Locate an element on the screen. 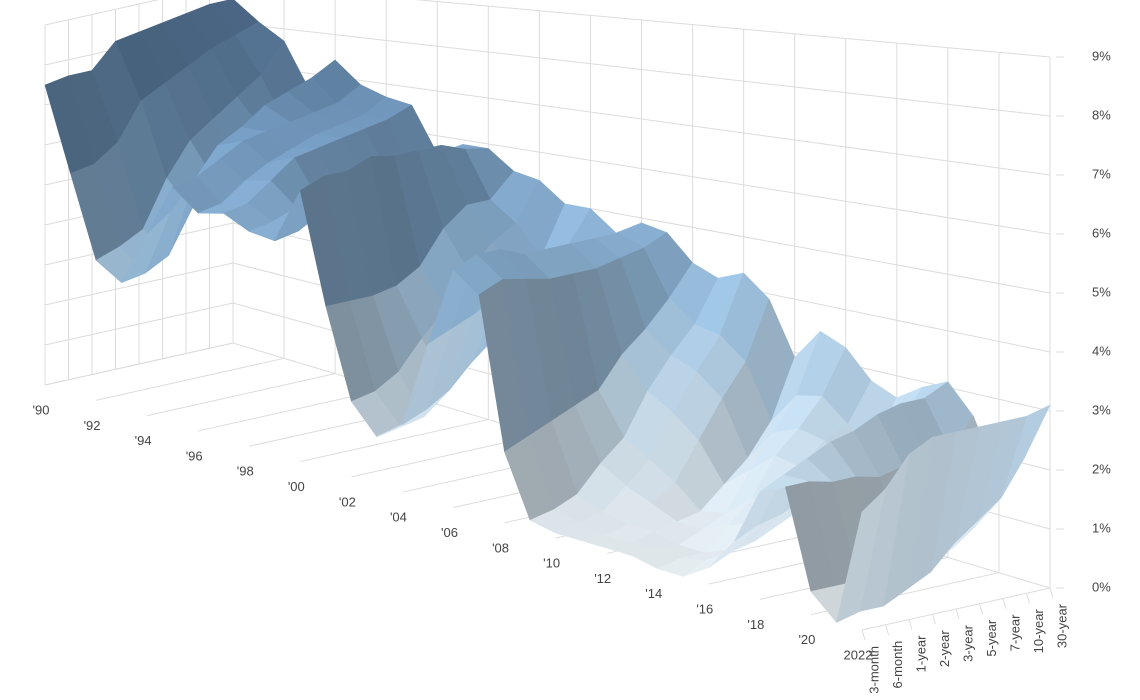 The width and height of the screenshot is (1140, 700). y-tick-label: 3-month is located at coordinates (873, 670).